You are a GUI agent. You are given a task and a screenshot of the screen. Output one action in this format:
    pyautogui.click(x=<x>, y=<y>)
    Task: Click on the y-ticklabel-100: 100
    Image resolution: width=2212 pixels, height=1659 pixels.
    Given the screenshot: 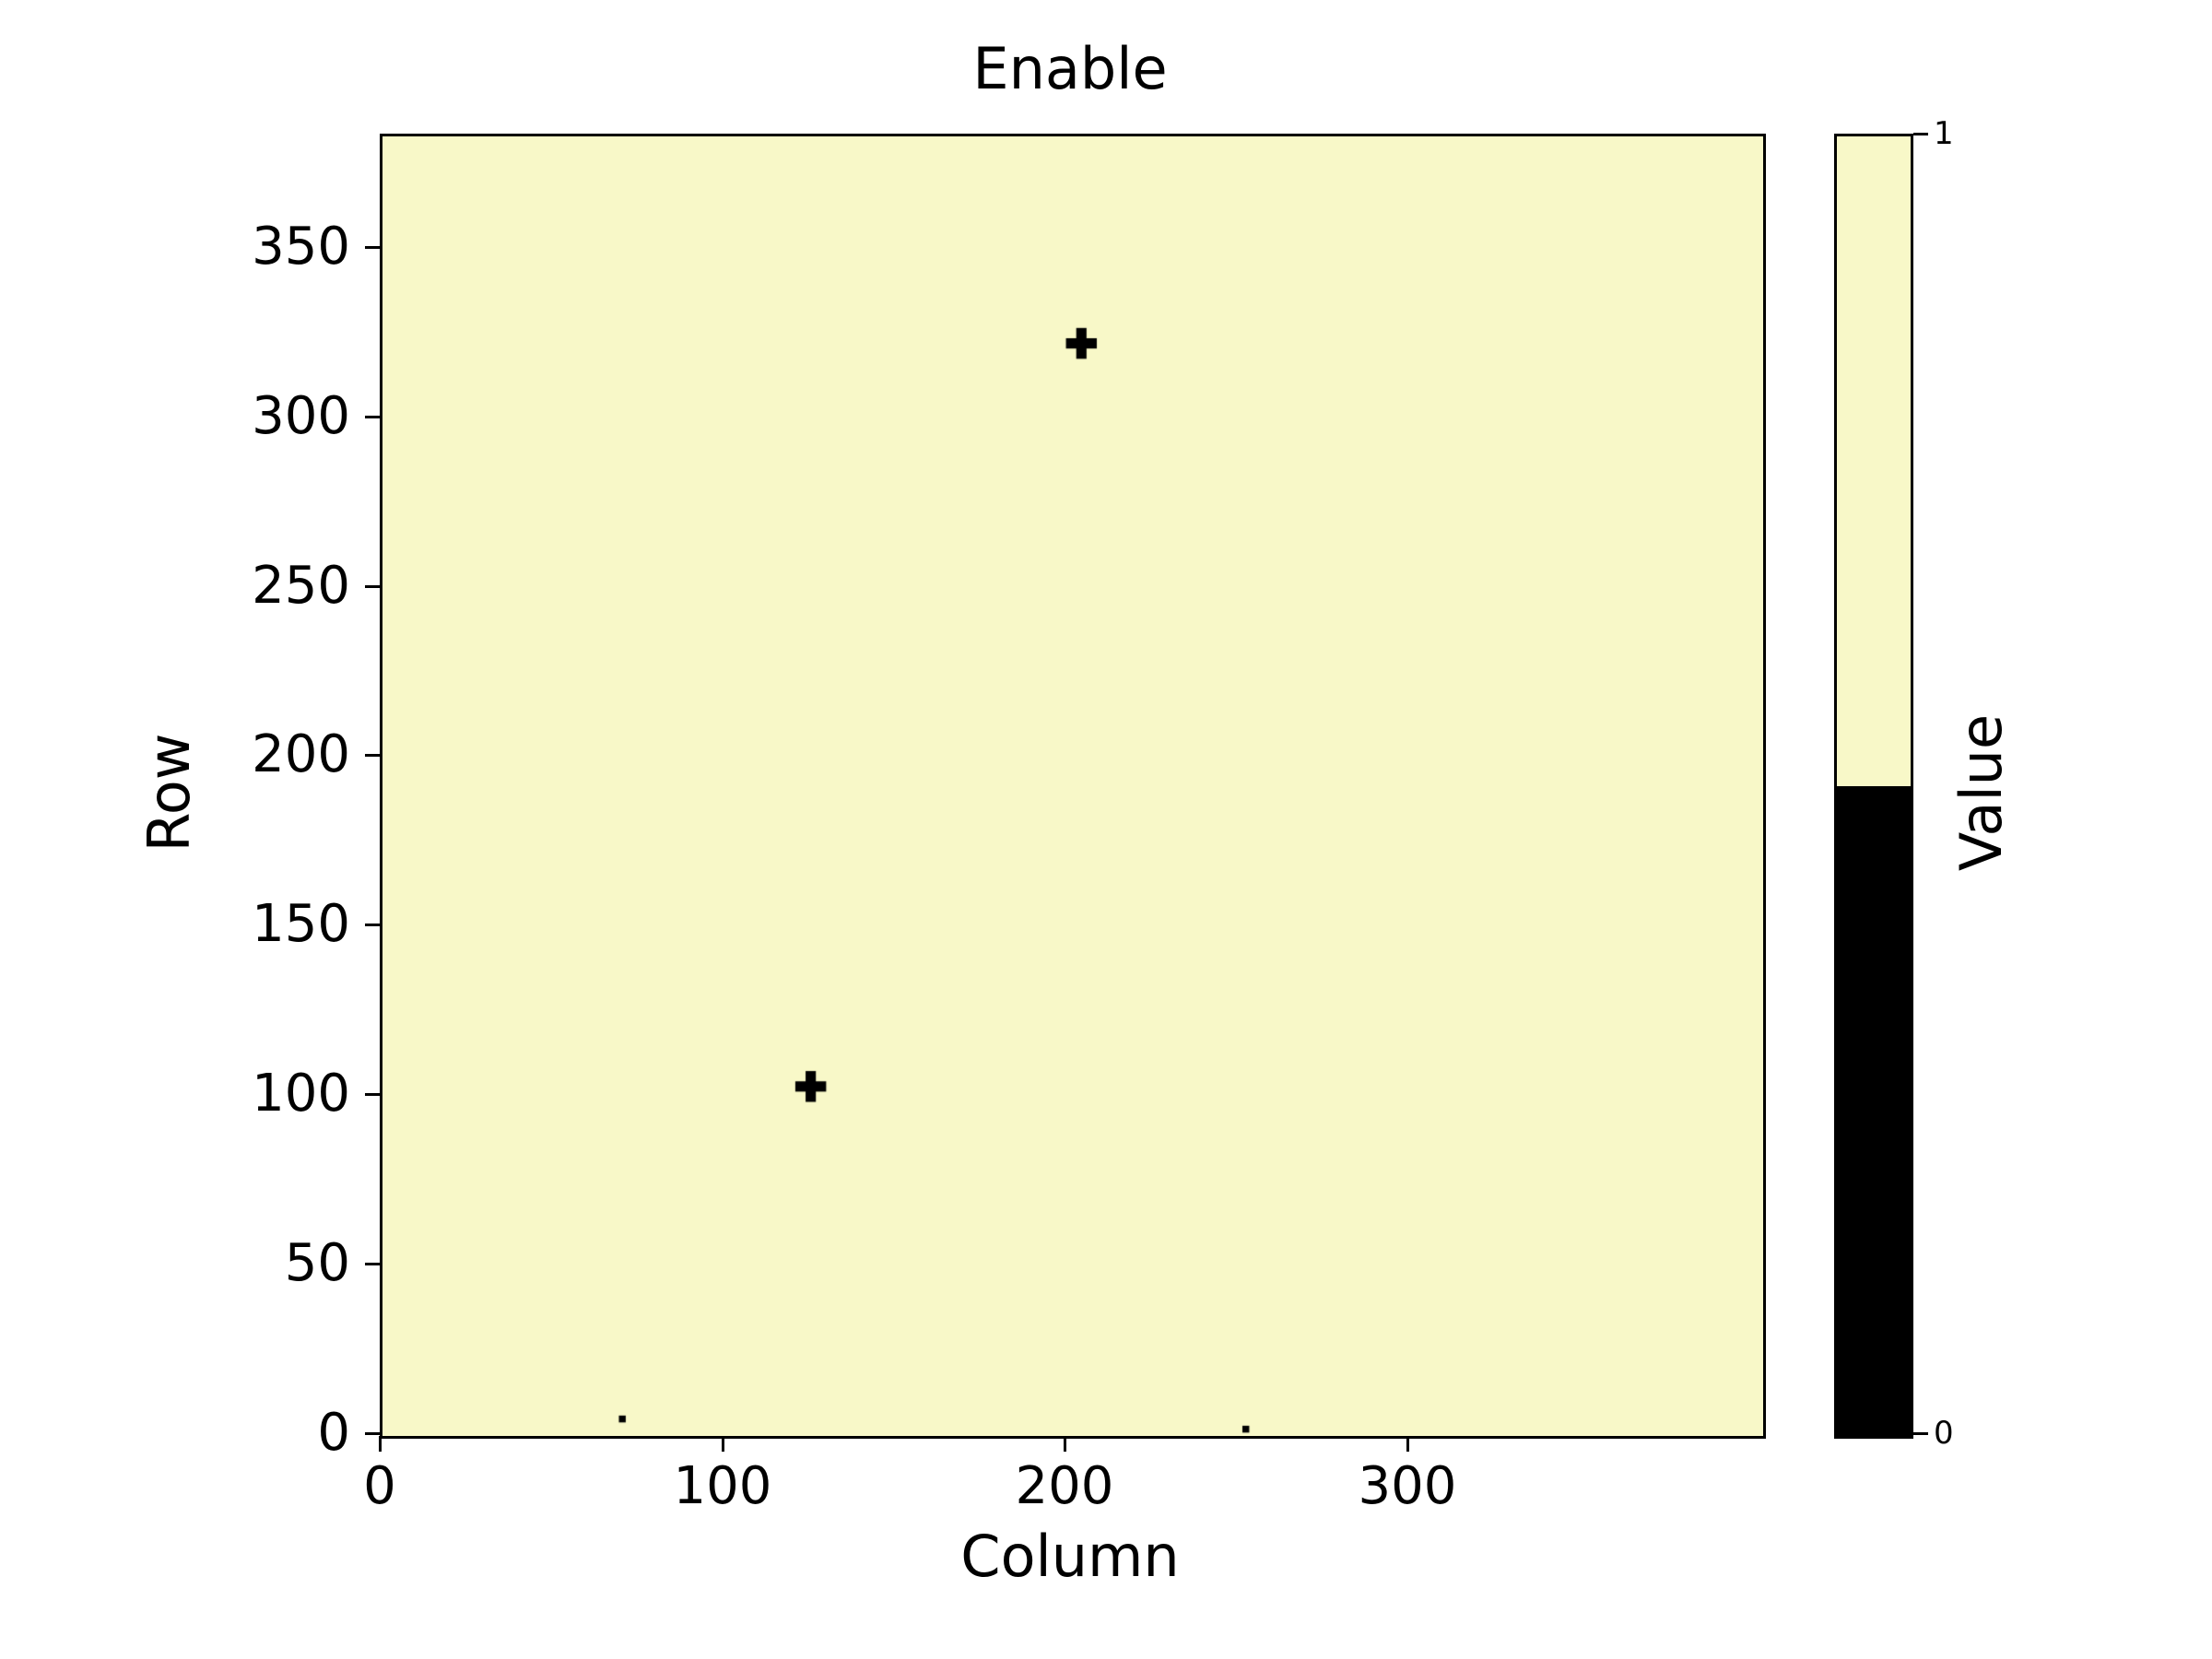 What is the action you would take?
    pyautogui.click(x=301, y=1094)
    